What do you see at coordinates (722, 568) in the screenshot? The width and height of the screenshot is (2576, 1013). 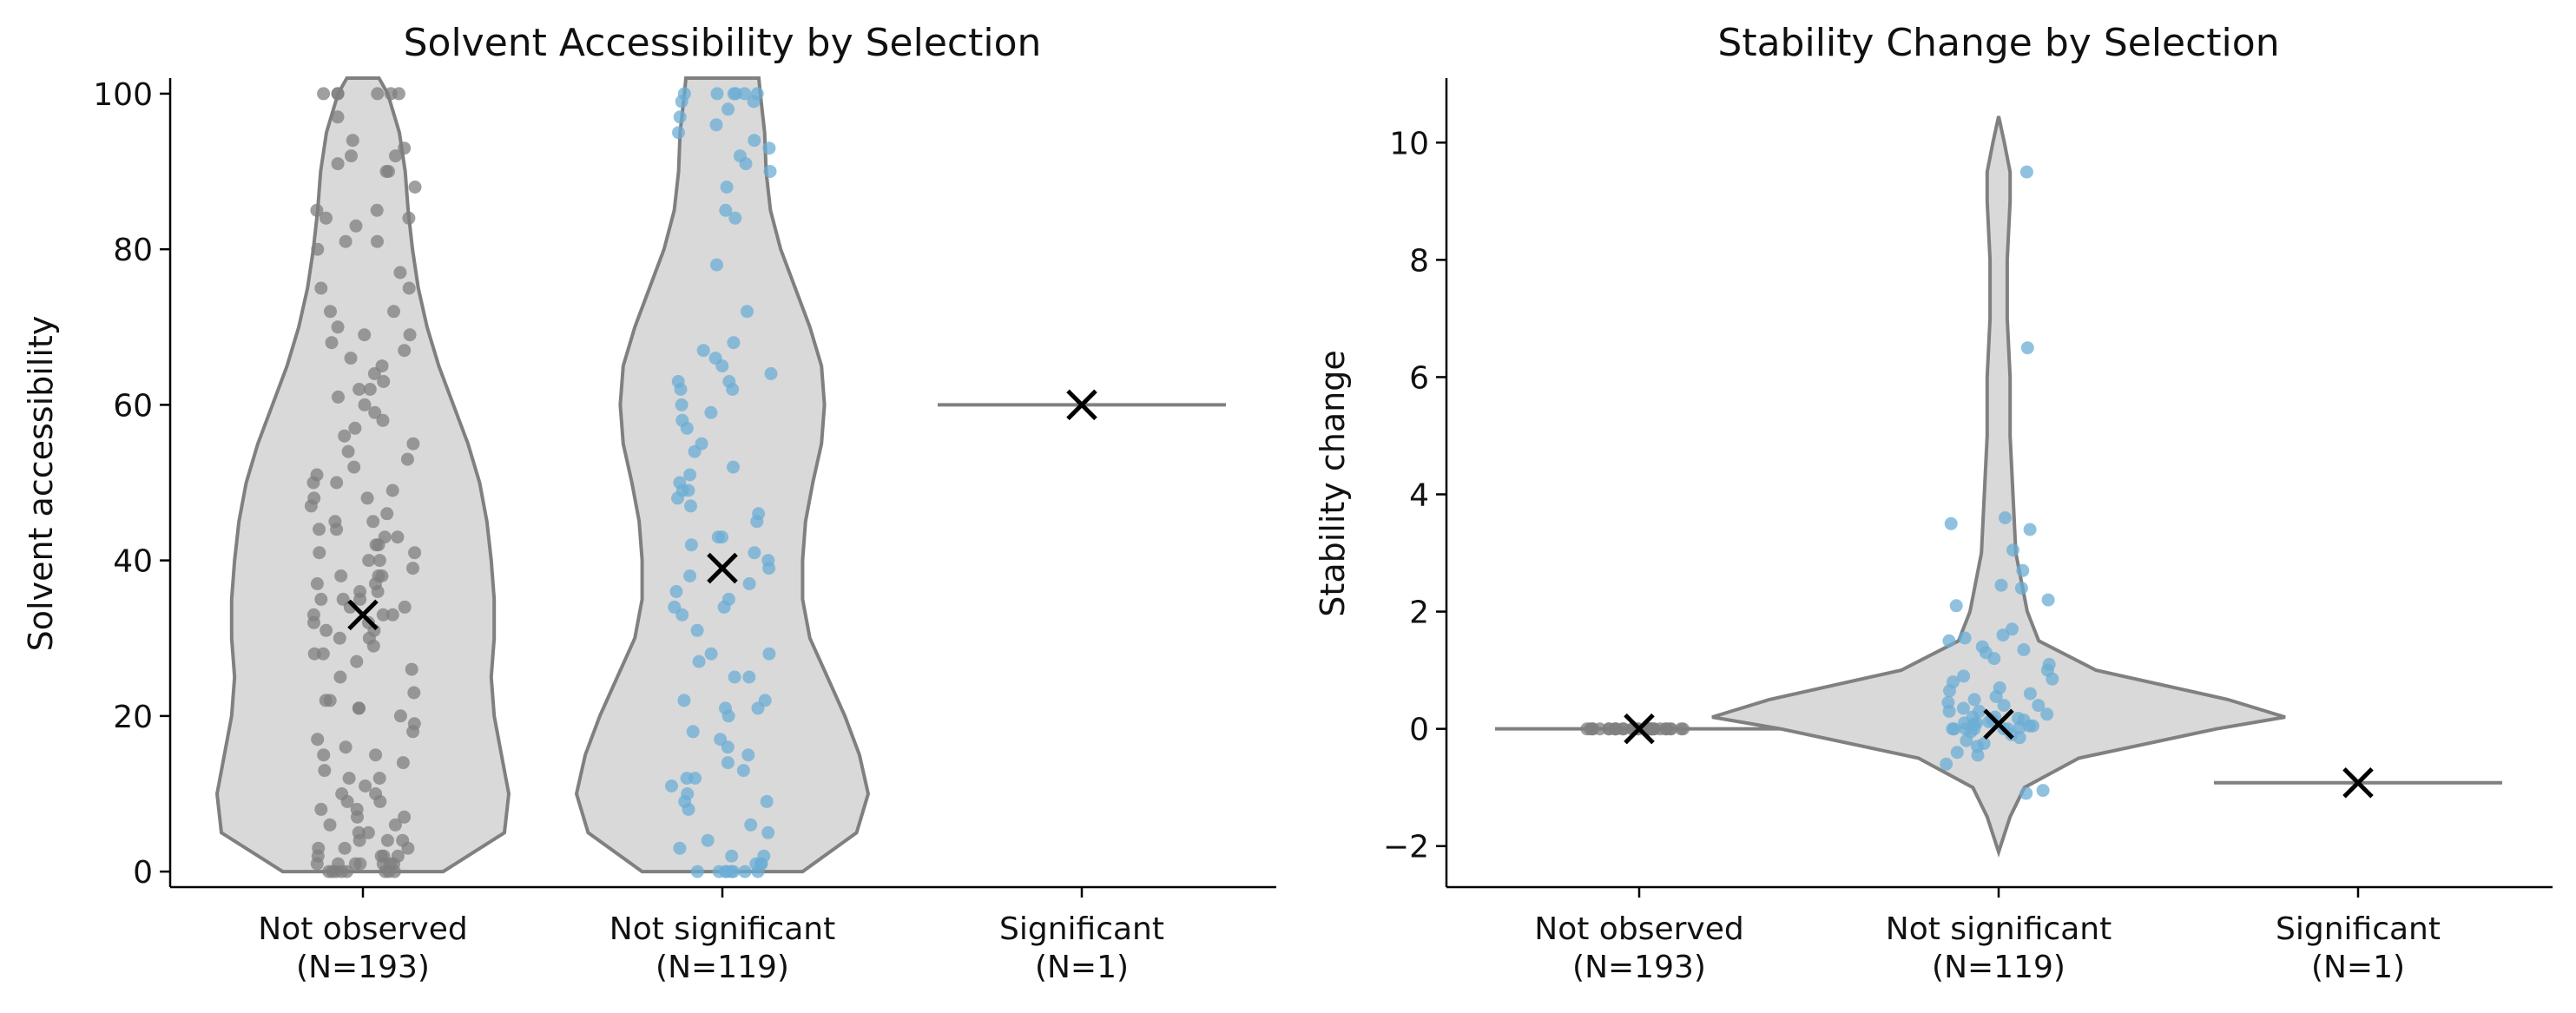 I see `mean-marker-not-significant` at bounding box center [722, 568].